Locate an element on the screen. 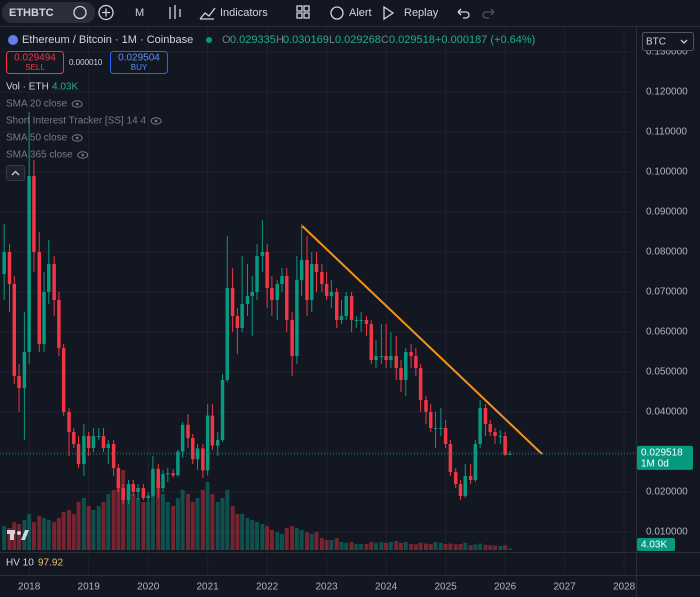 This screenshot has height=597, width=700. replay-icon is located at coordinates (389, 13).